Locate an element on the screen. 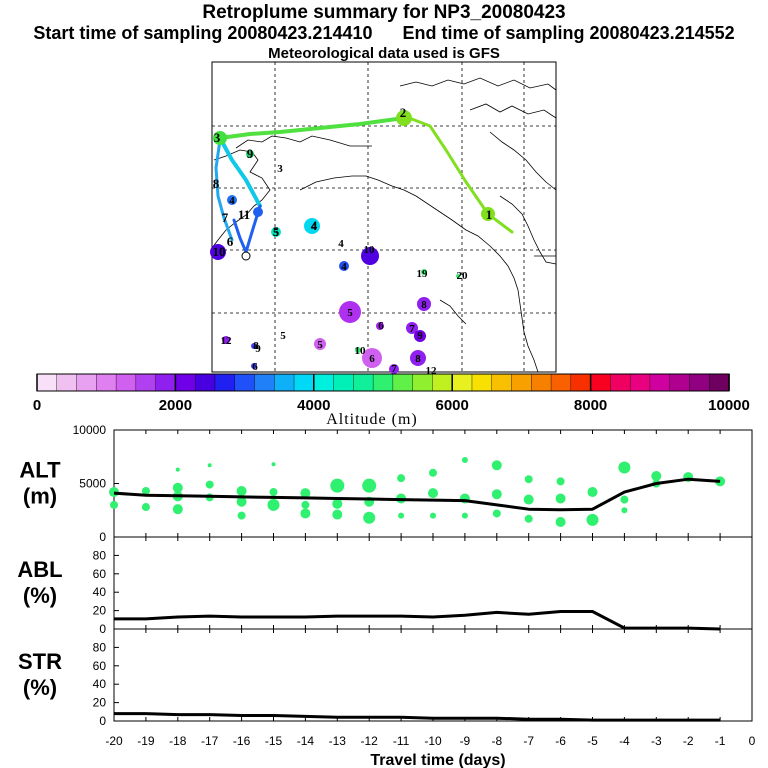 The width and height of the screenshot is (768, 768). y-tick-label: 5000 is located at coordinates (92, 484).